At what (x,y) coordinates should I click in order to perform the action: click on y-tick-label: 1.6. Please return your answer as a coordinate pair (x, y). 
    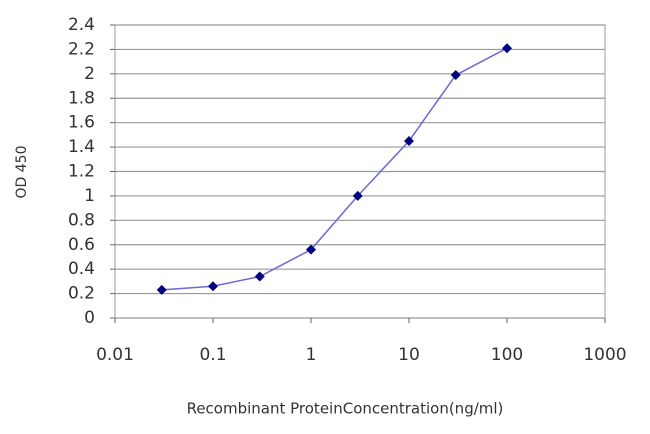
    Looking at the image, I should click on (81, 123).